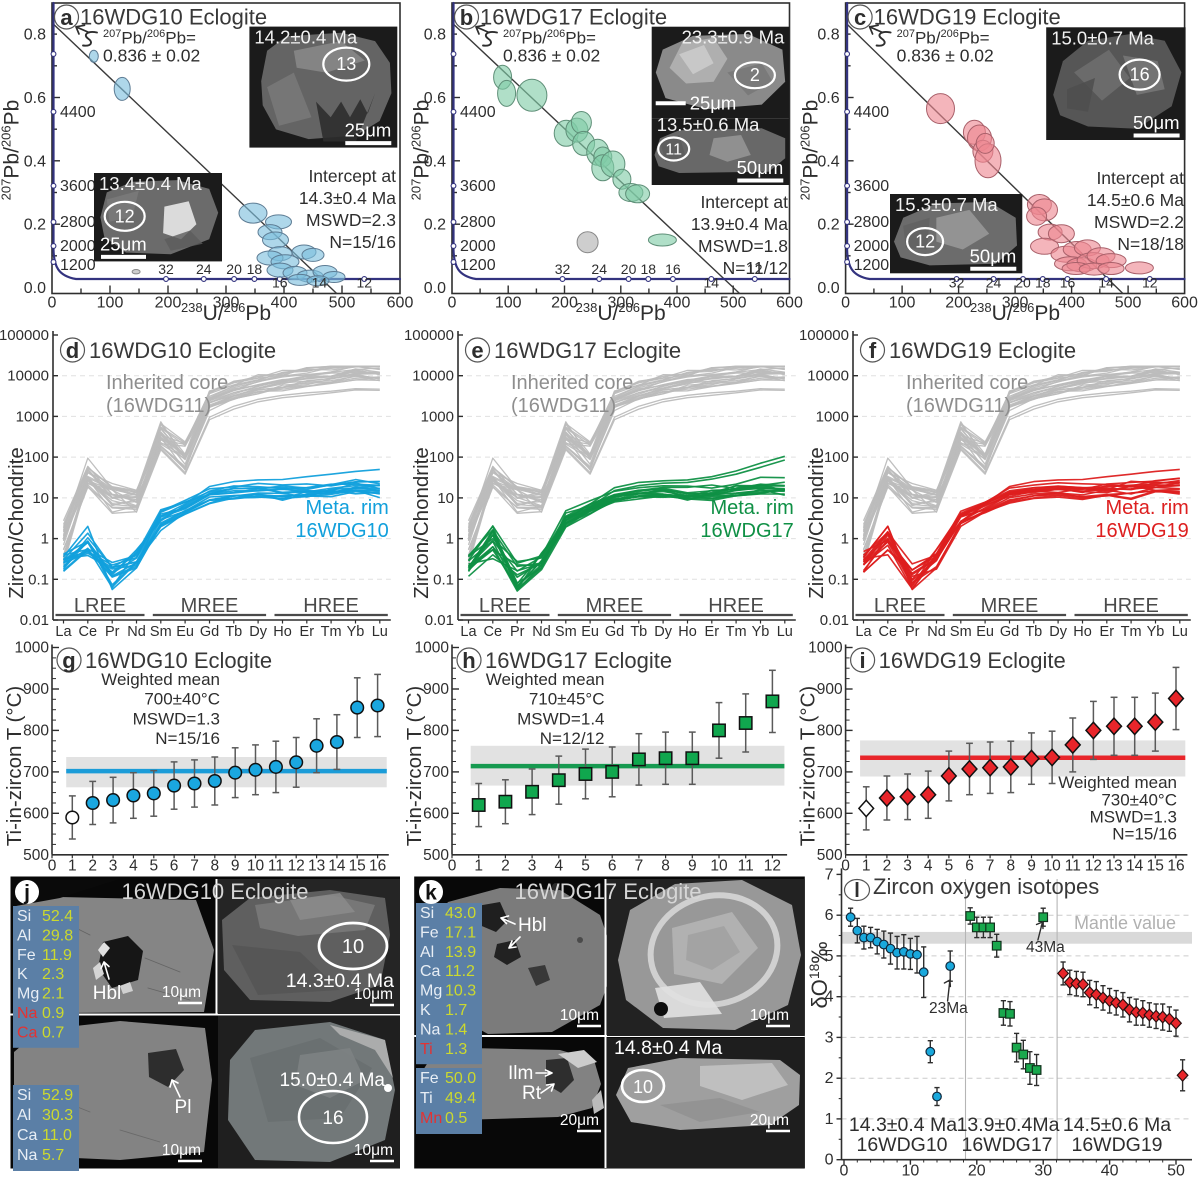 Image resolution: width=1200 pixels, height=1177 pixels. What do you see at coordinates (828, 35) in the screenshot?
I see `svg-text: 0.8` at bounding box center [828, 35].